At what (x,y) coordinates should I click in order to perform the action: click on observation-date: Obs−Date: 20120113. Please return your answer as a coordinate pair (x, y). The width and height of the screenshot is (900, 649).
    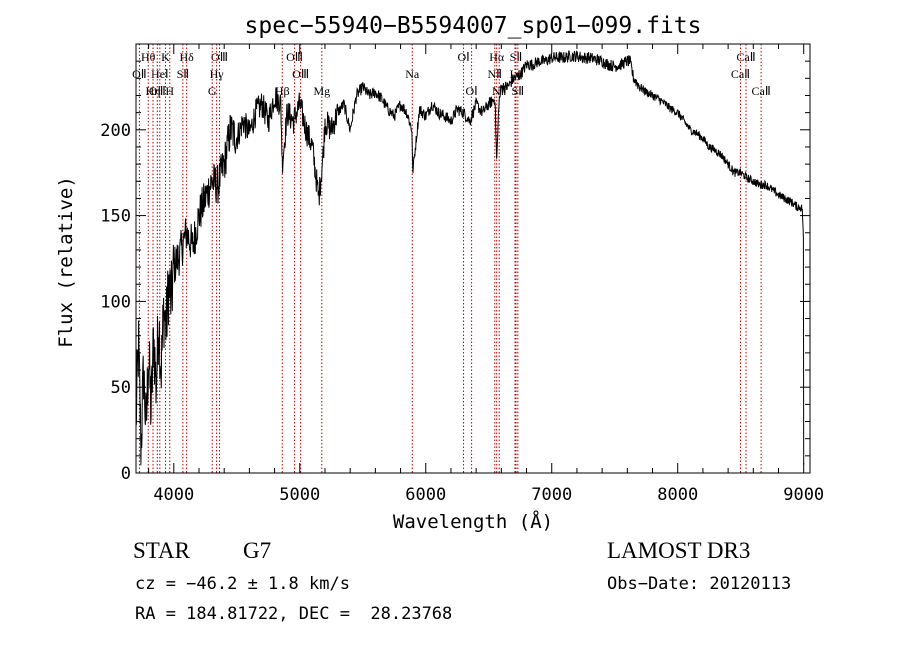
    Looking at the image, I should click on (699, 584).